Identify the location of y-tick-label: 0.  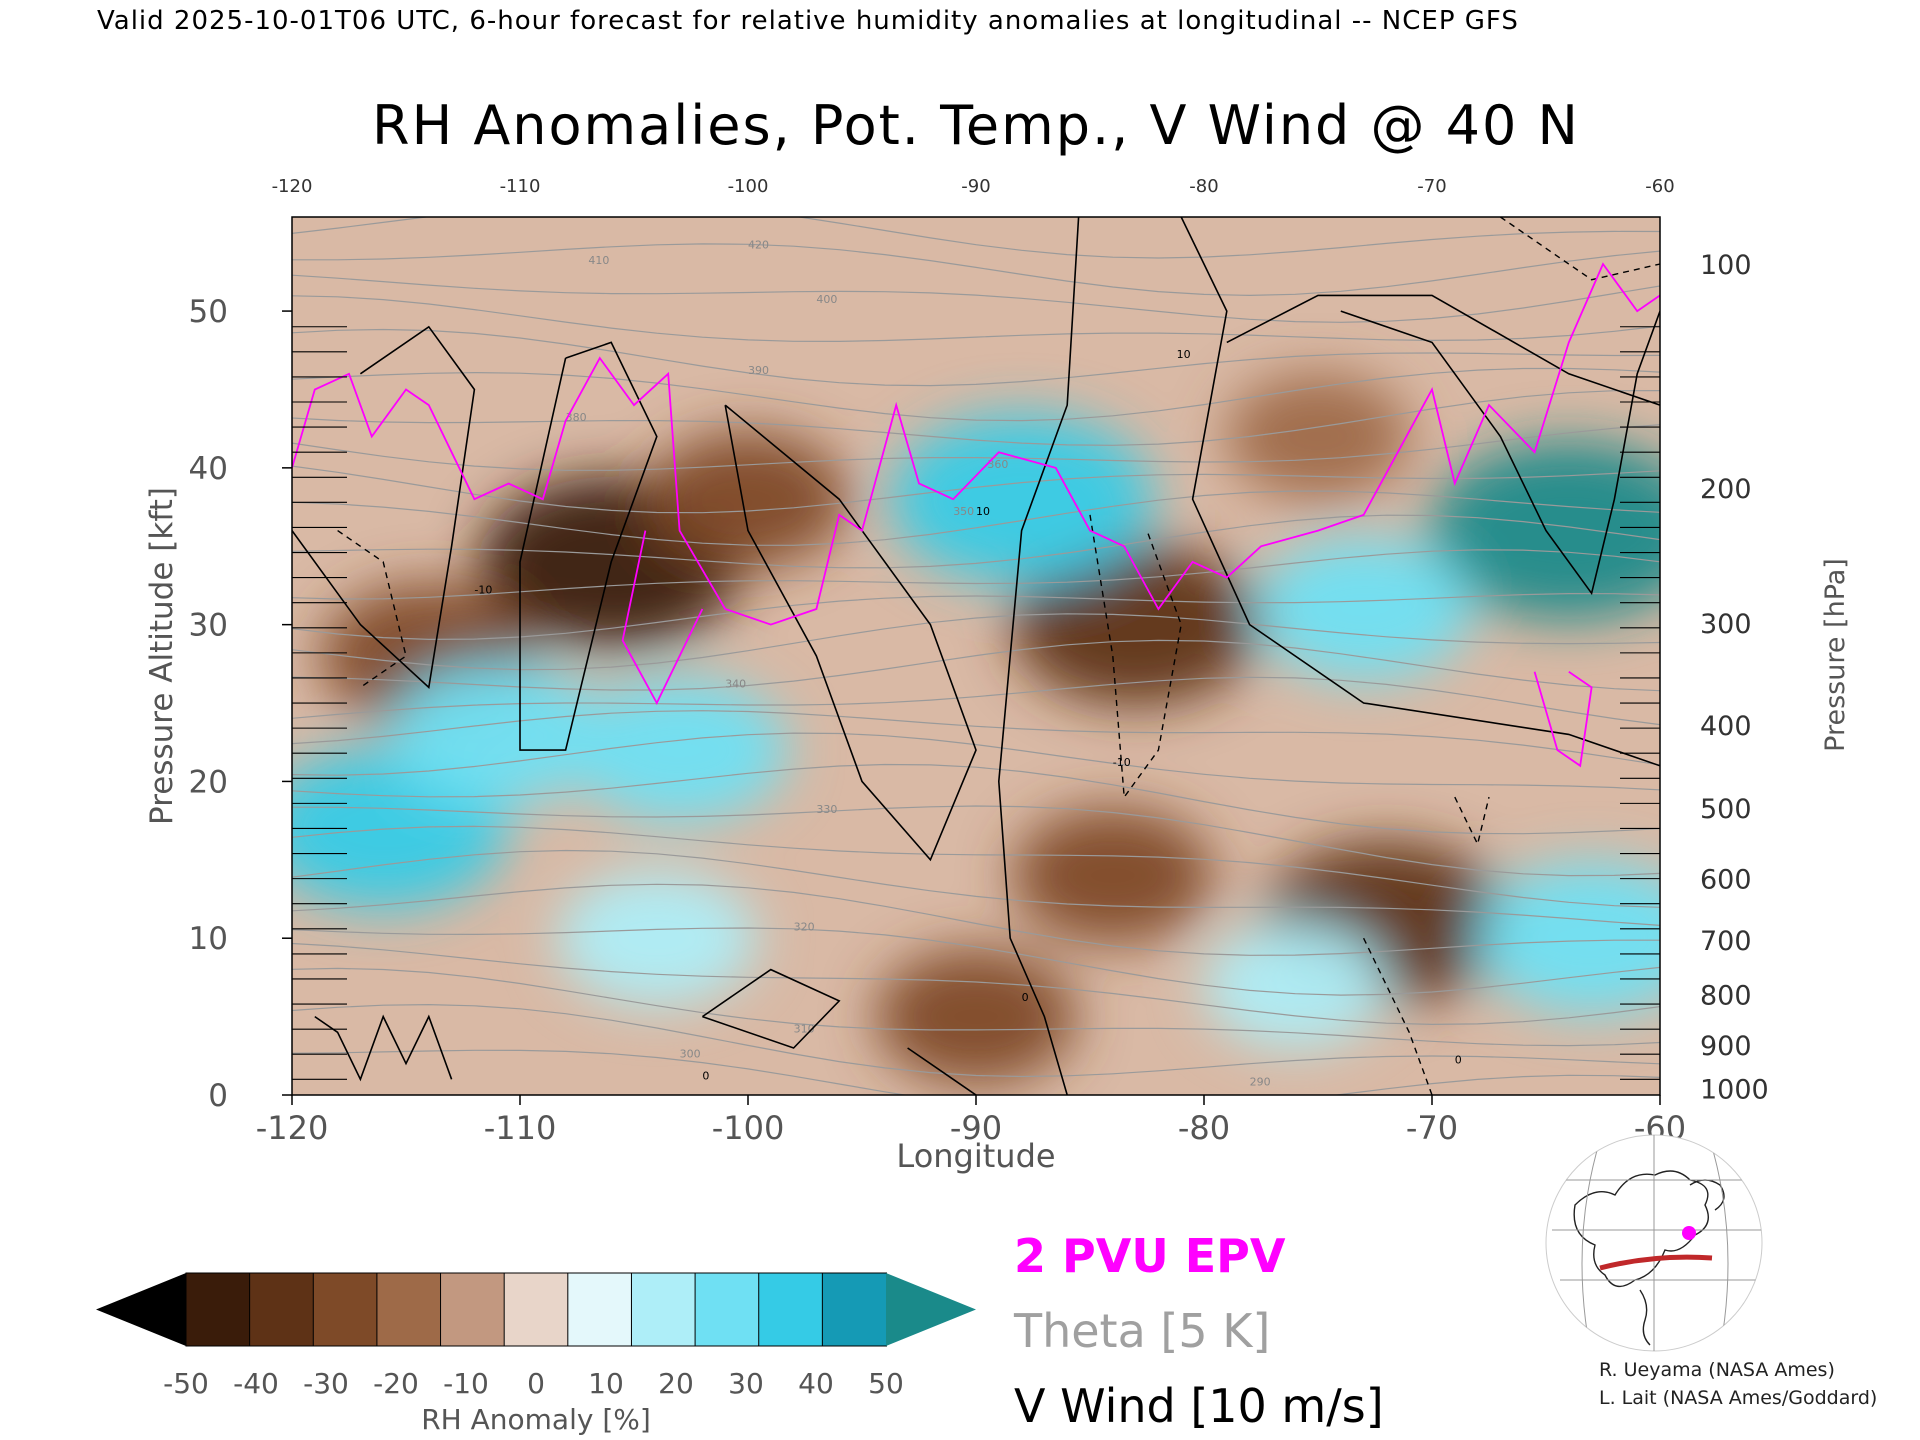
(218, 1096).